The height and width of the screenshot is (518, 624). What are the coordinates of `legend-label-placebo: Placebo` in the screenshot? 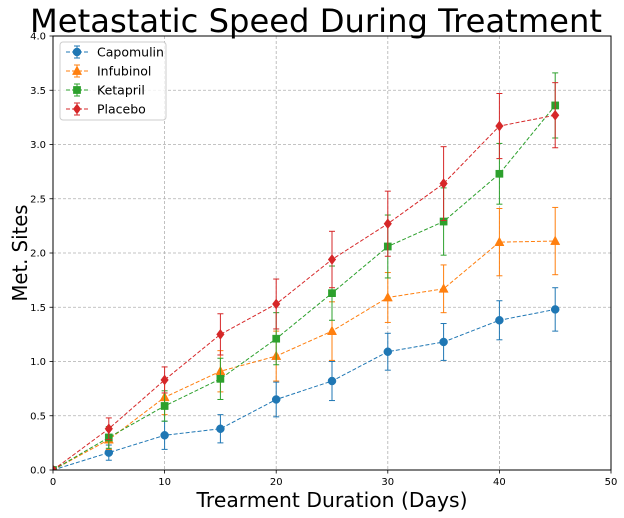 It's located at (121, 109).